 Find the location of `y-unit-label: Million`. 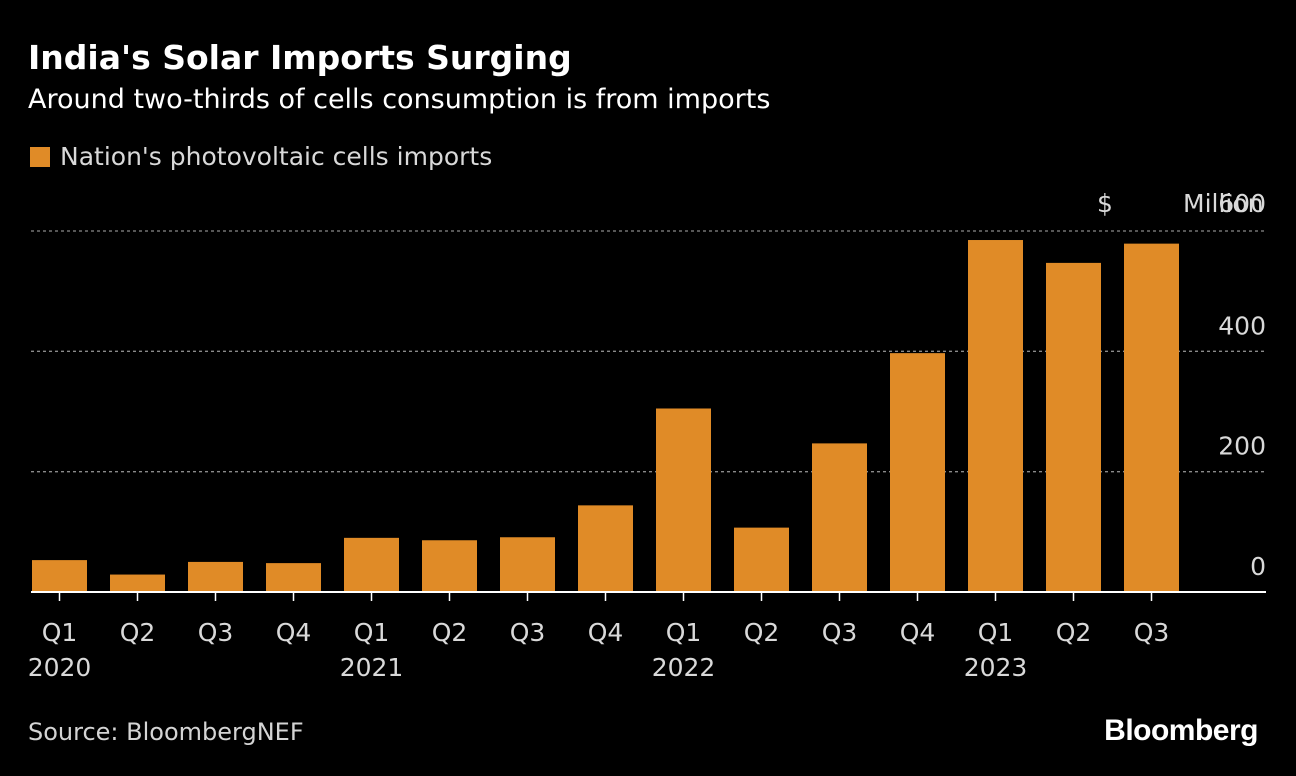

y-unit-label: Million is located at coordinates (1223, 203).